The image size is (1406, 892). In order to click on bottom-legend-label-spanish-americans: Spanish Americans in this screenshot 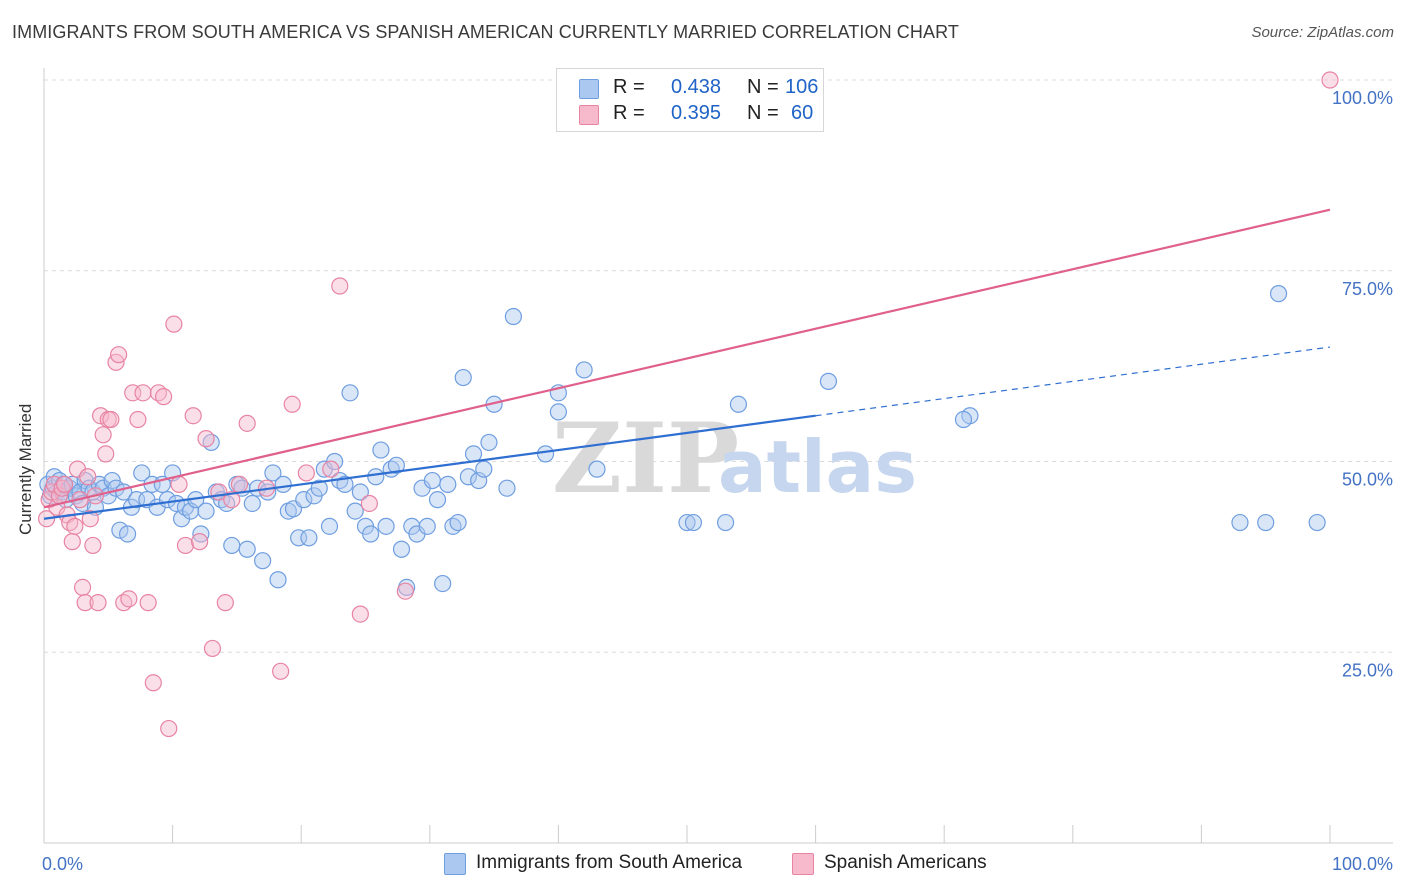, I will do `click(905, 862)`.